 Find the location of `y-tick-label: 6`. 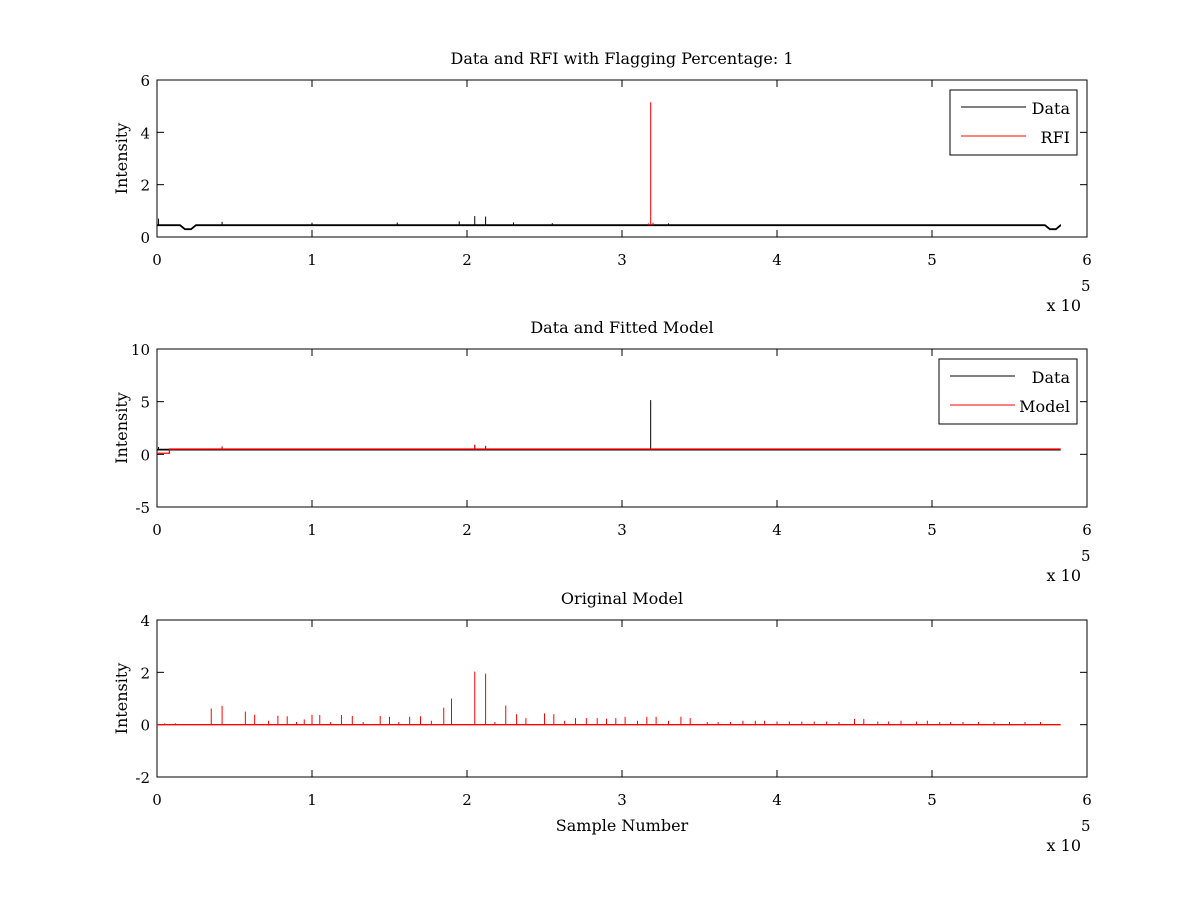

y-tick-label: 6 is located at coordinates (145, 81).